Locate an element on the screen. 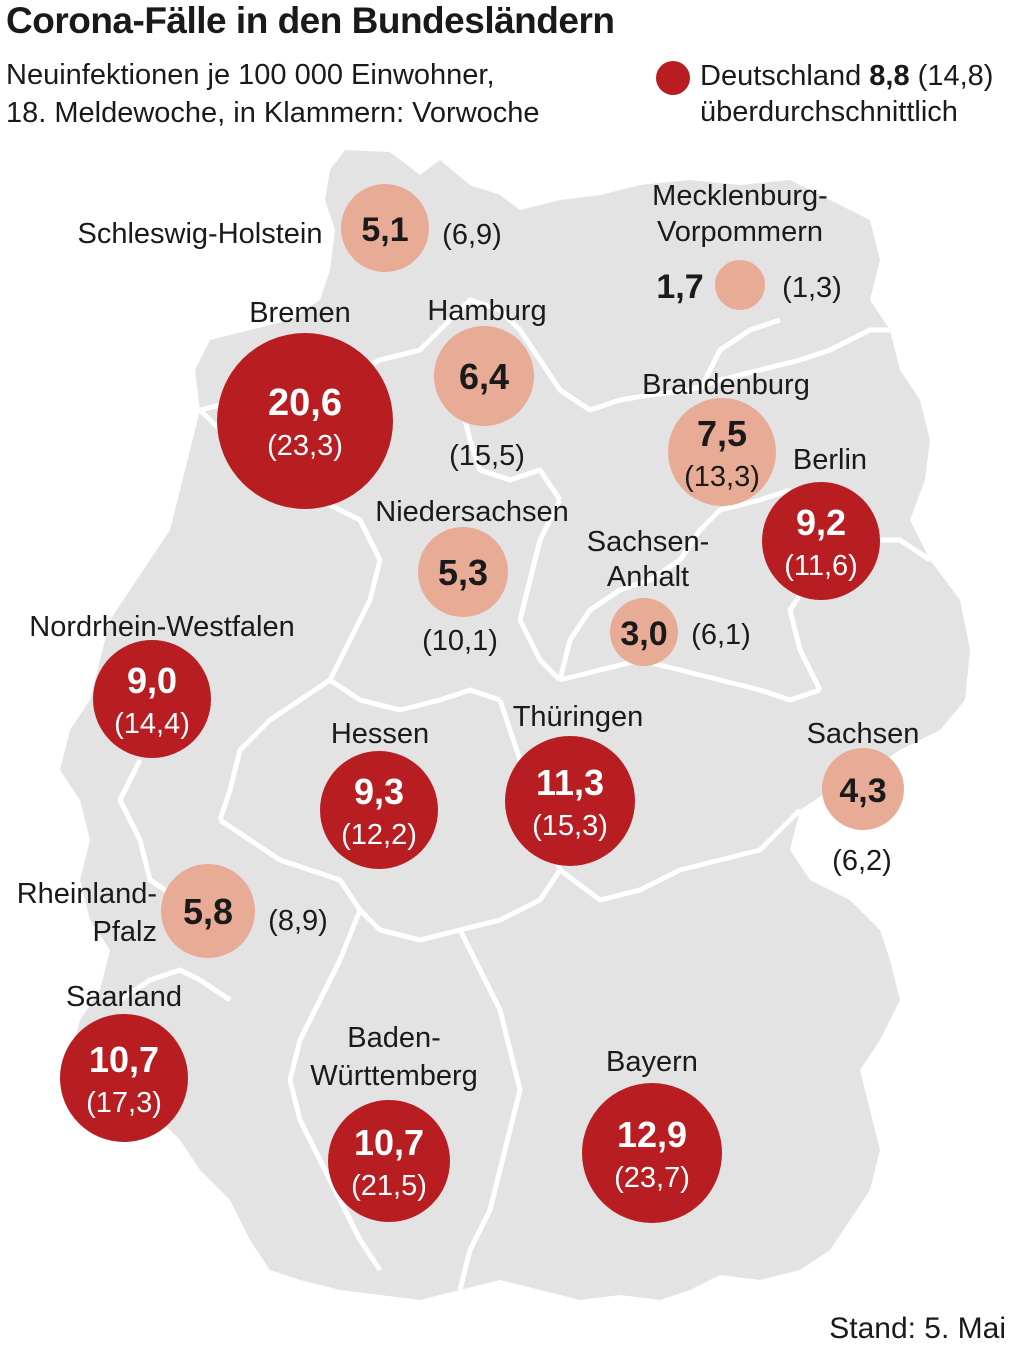  state-marker: Niedersachsen 5,3 (10,1) is located at coordinates (471, 576).